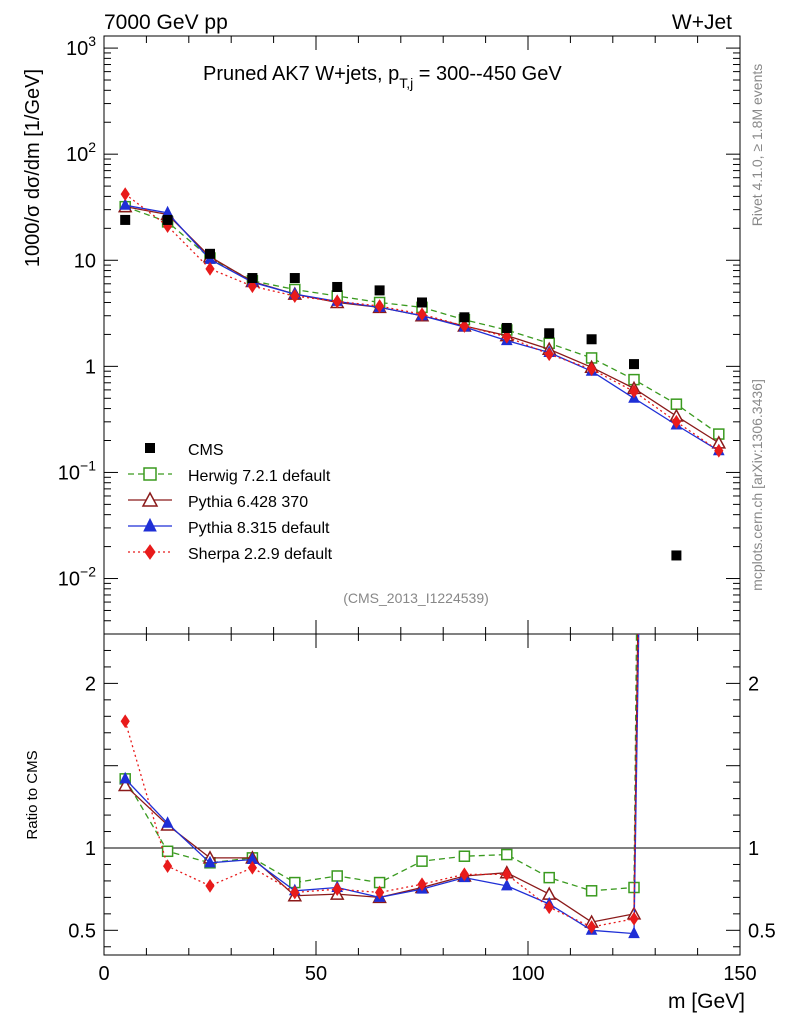 The width and height of the screenshot is (786, 1024). Describe the element at coordinates (90, 849) in the screenshot. I see `ratio-tick-label: 1` at that location.